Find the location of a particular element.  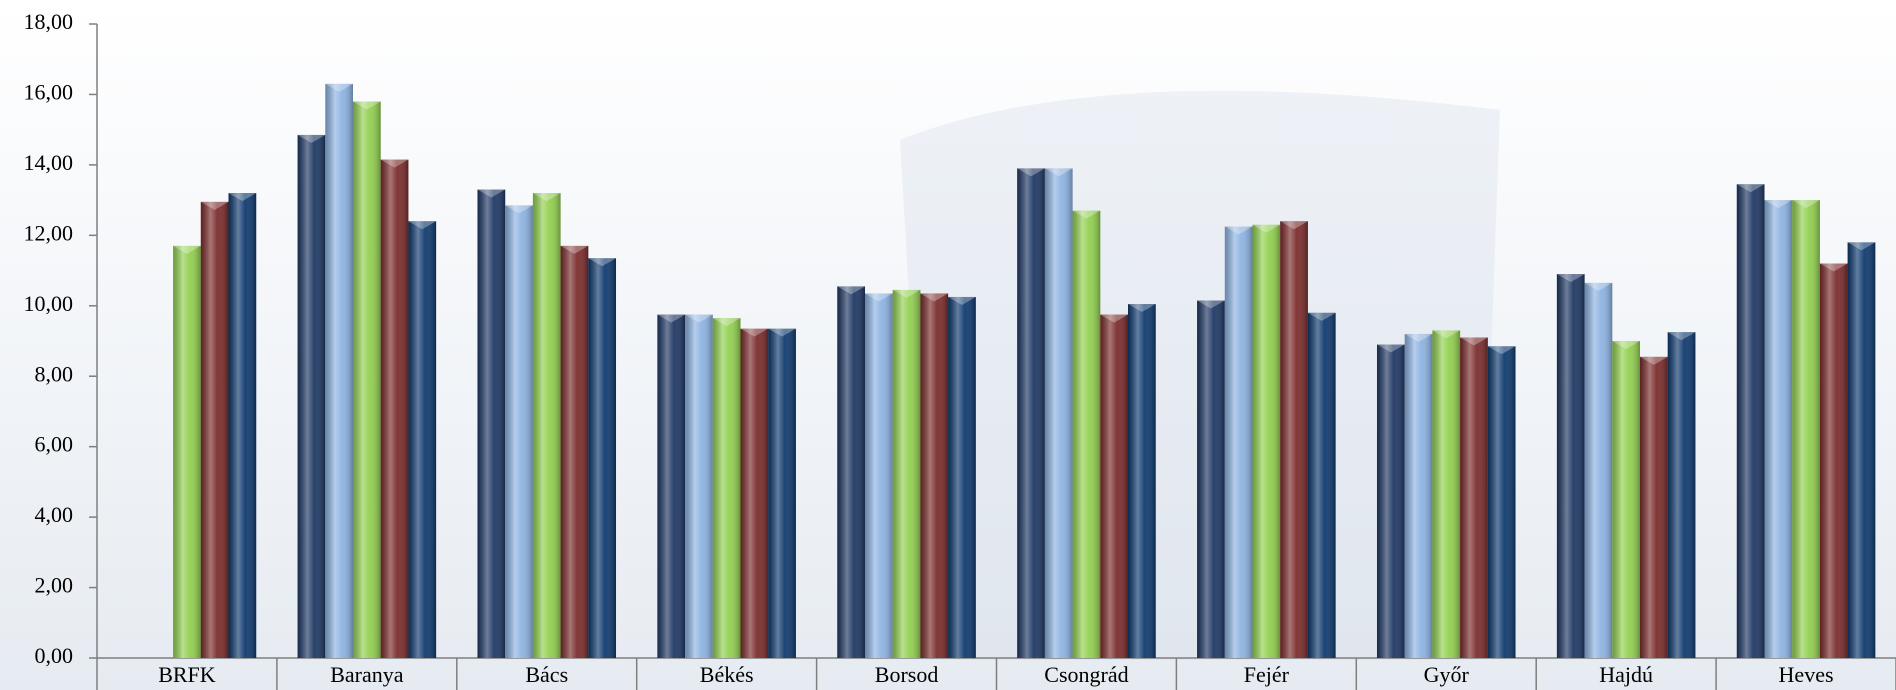

y-tick-label: 8,00 is located at coordinates (54, 373).